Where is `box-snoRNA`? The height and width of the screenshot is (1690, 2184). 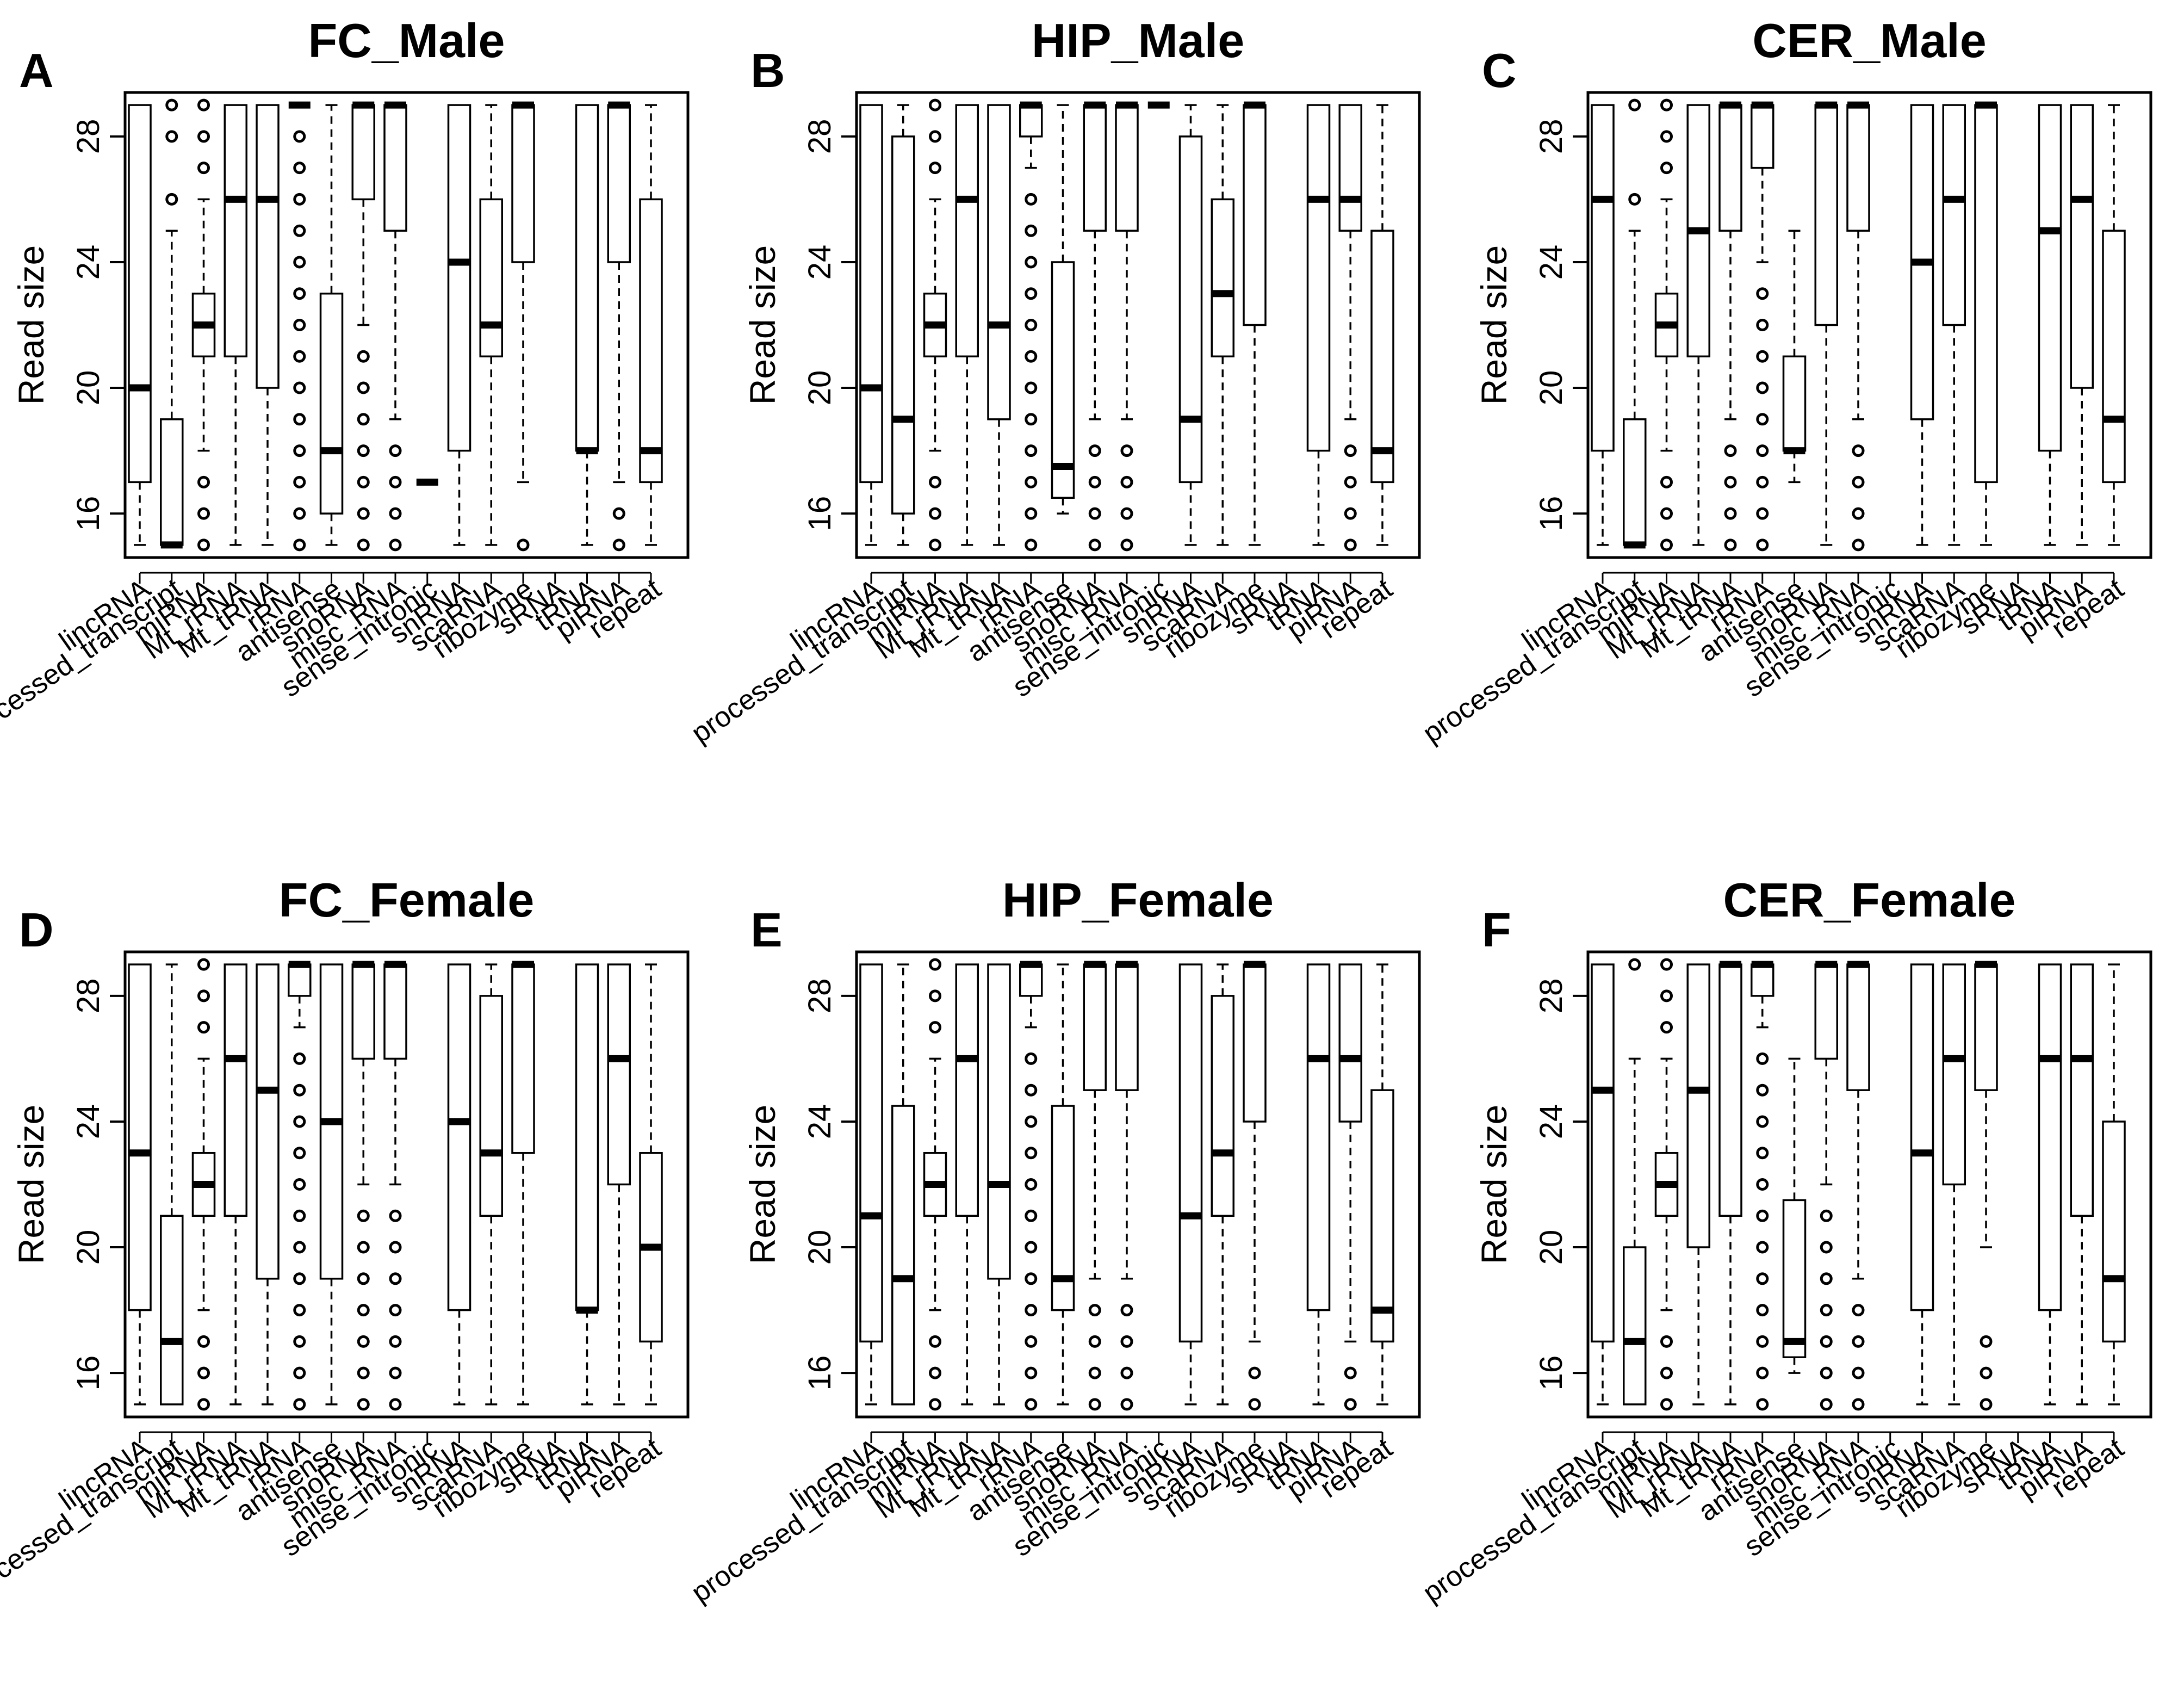
box-snoRNA is located at coordinates (363, 326).